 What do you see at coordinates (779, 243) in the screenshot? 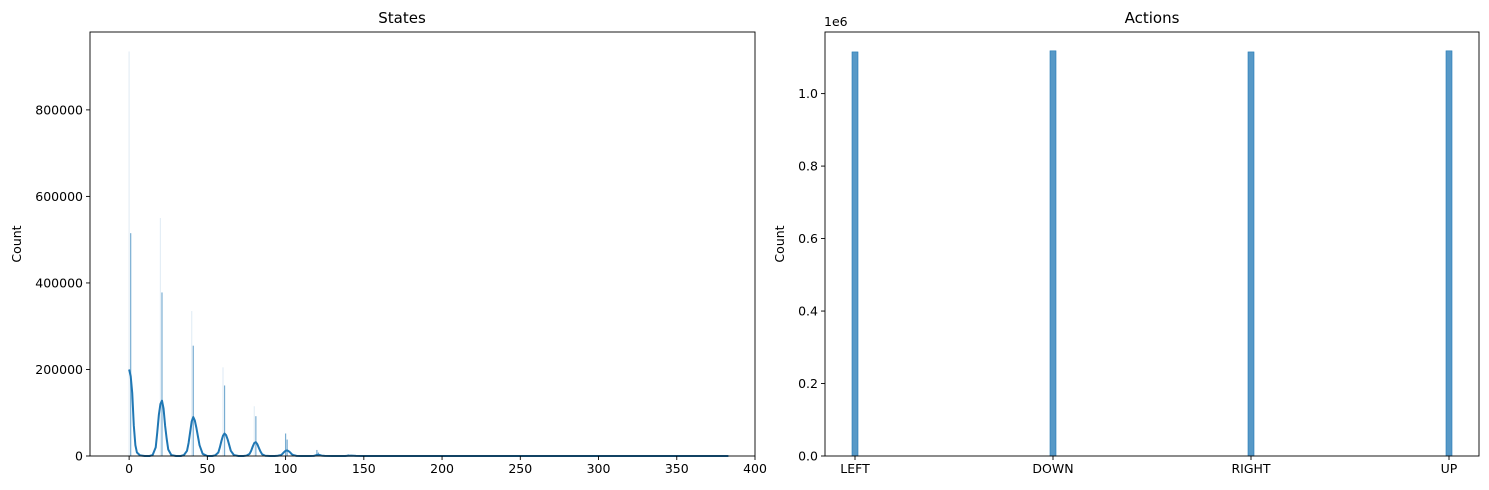
I see `actions-ylabel: Count` at bounding box center [779, 243].